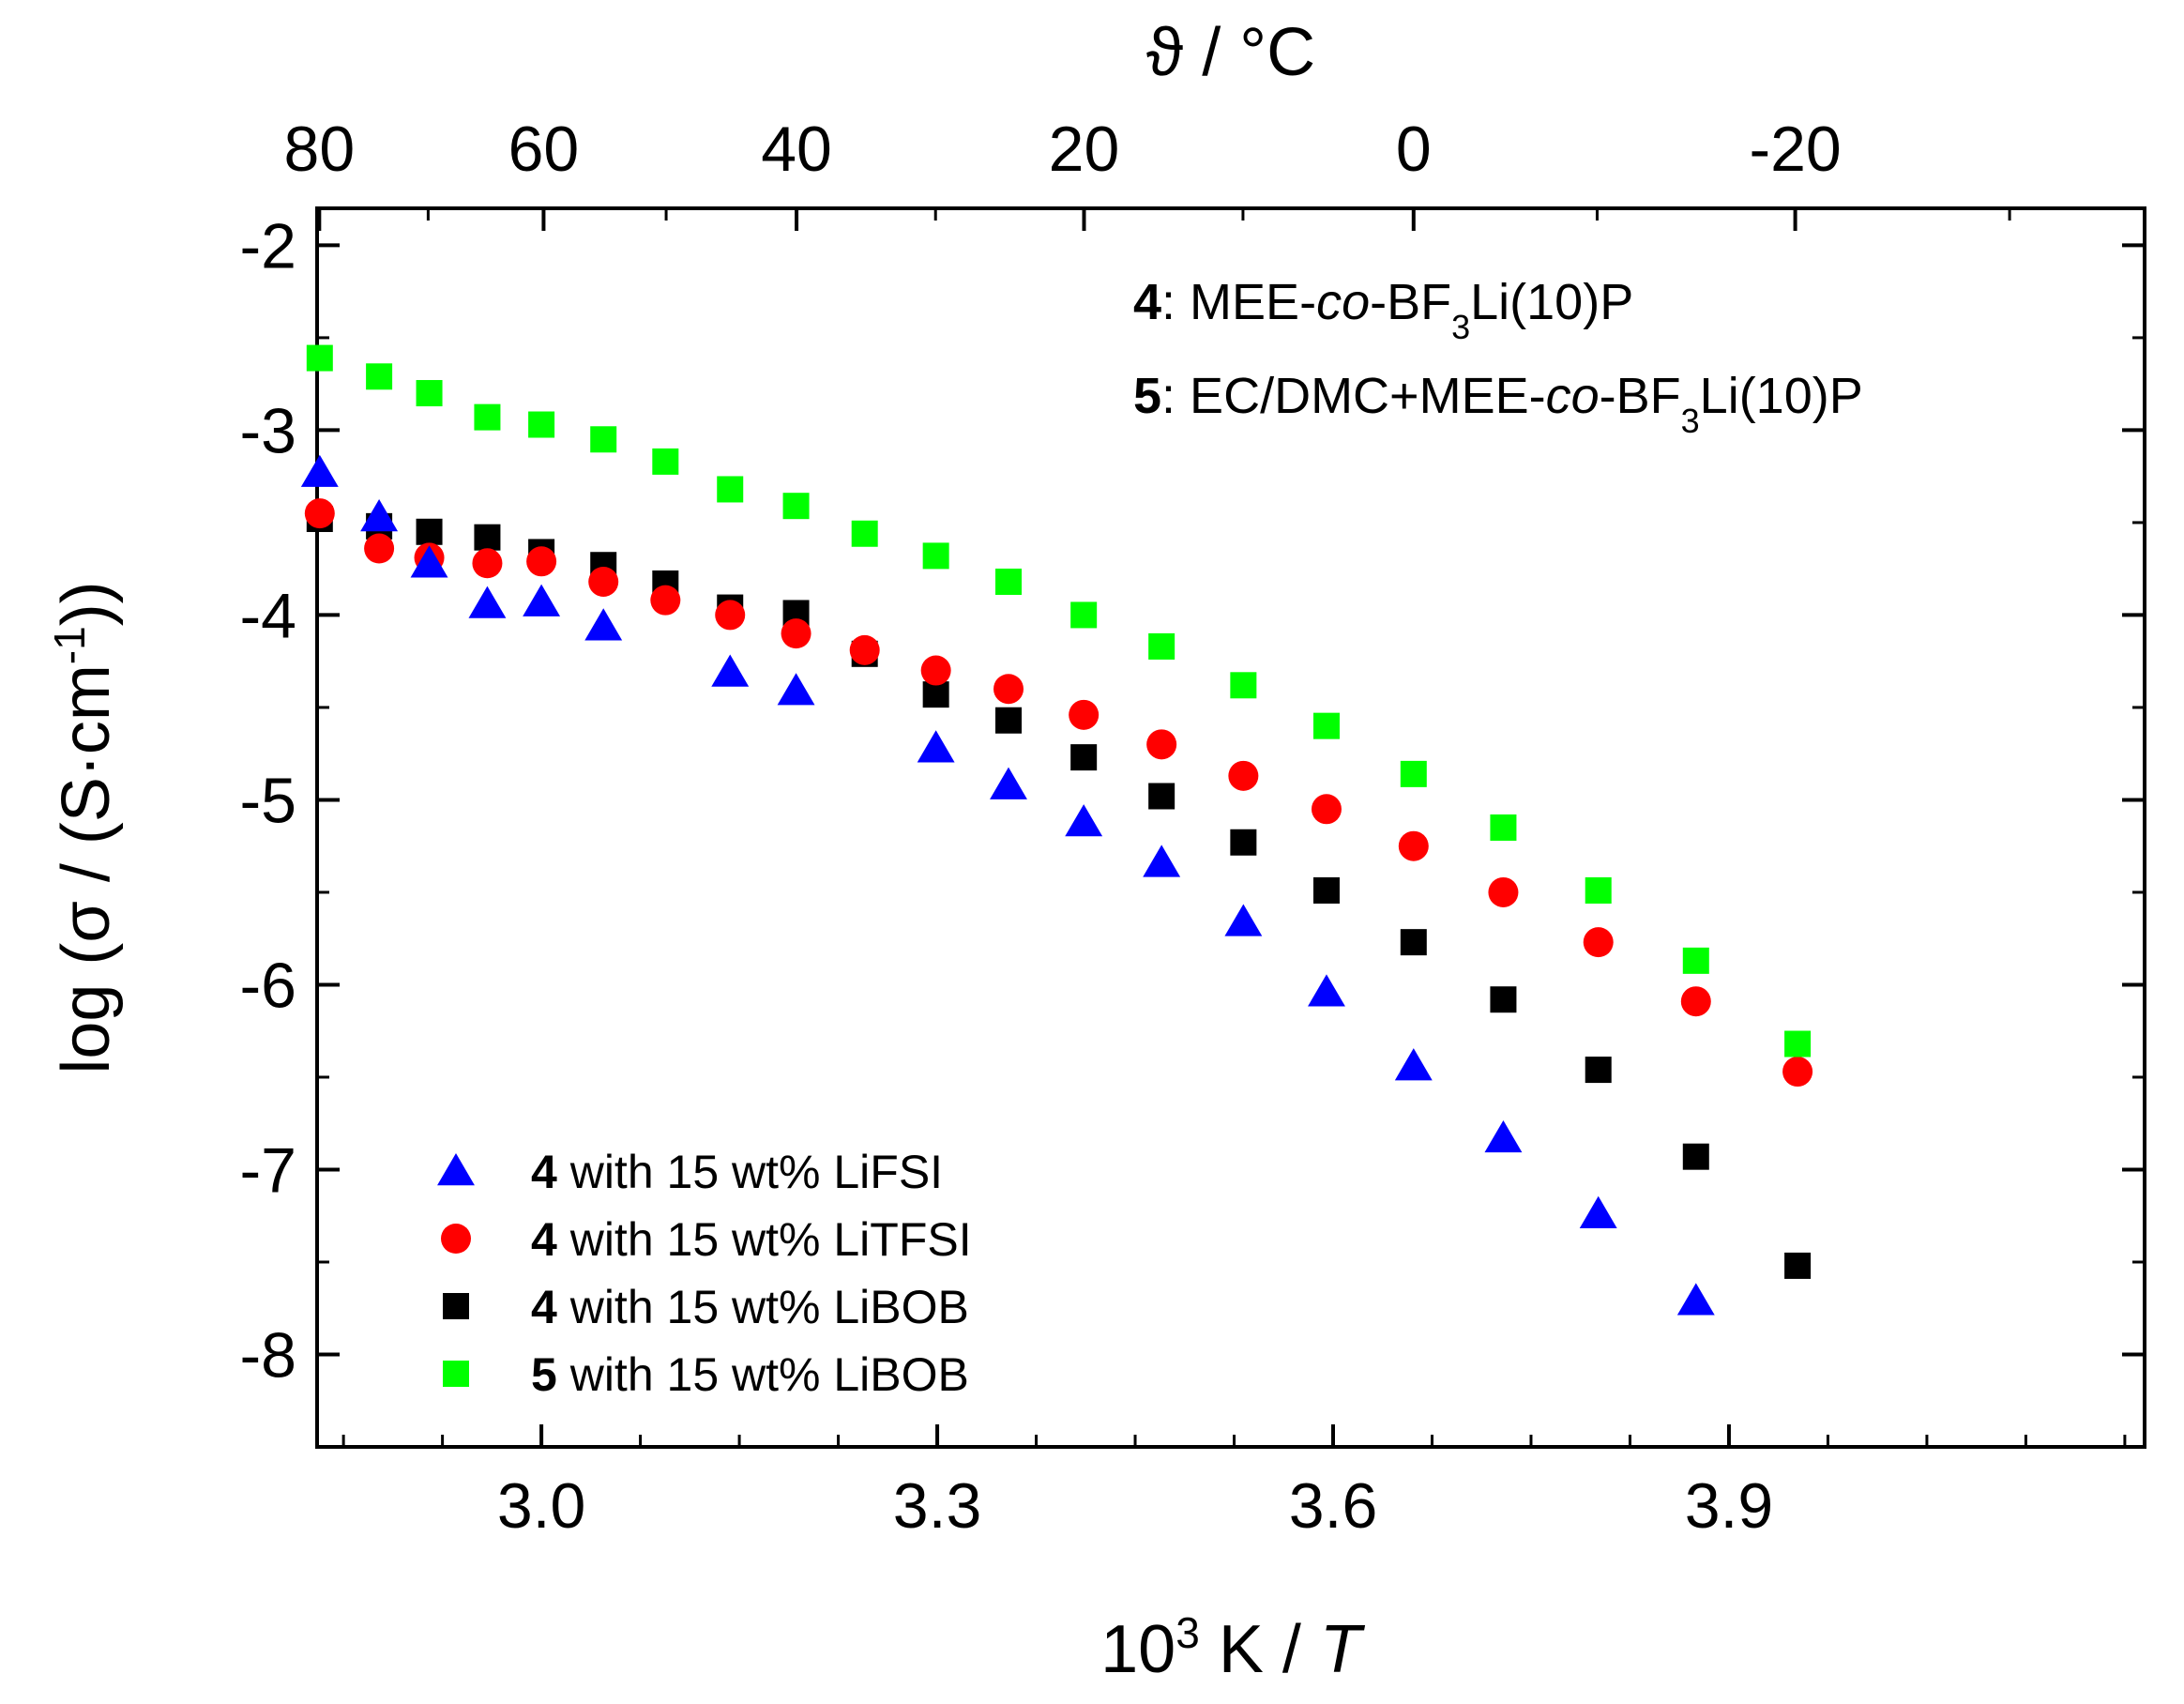 This screenshot has width=2184, height=1704. Describe the element at coordinates (1333, 1506) in the screenshot. I see `x-tick-label: 3.6` at that location.